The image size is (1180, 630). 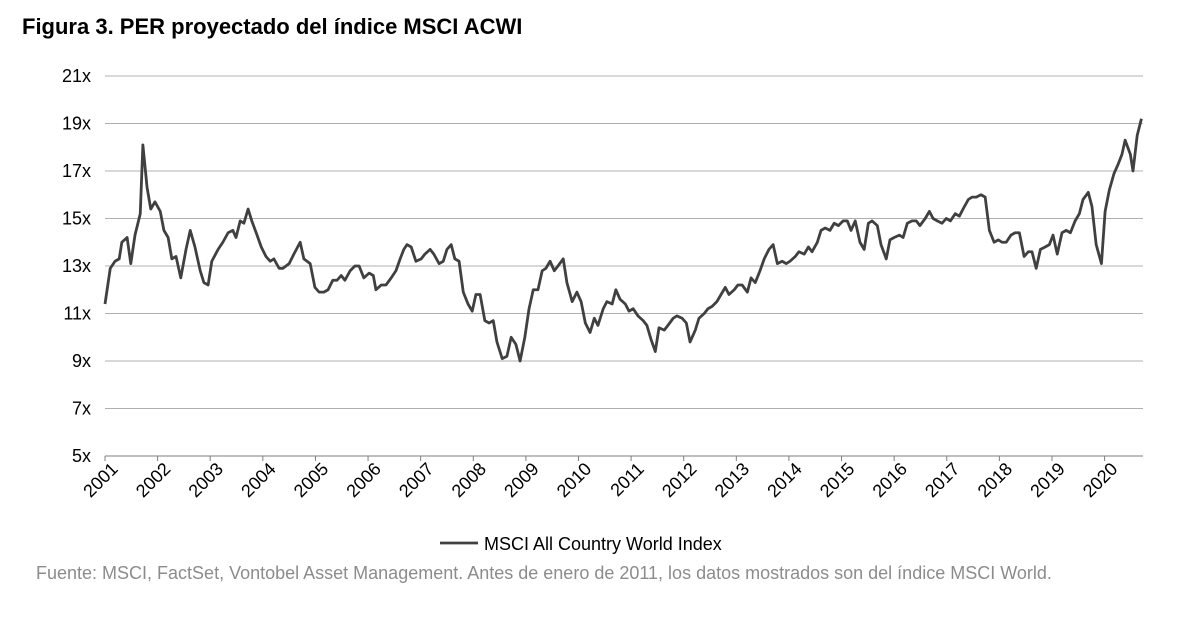 I want to click on y-tick-label: 17x, so click(x=76, y=171).